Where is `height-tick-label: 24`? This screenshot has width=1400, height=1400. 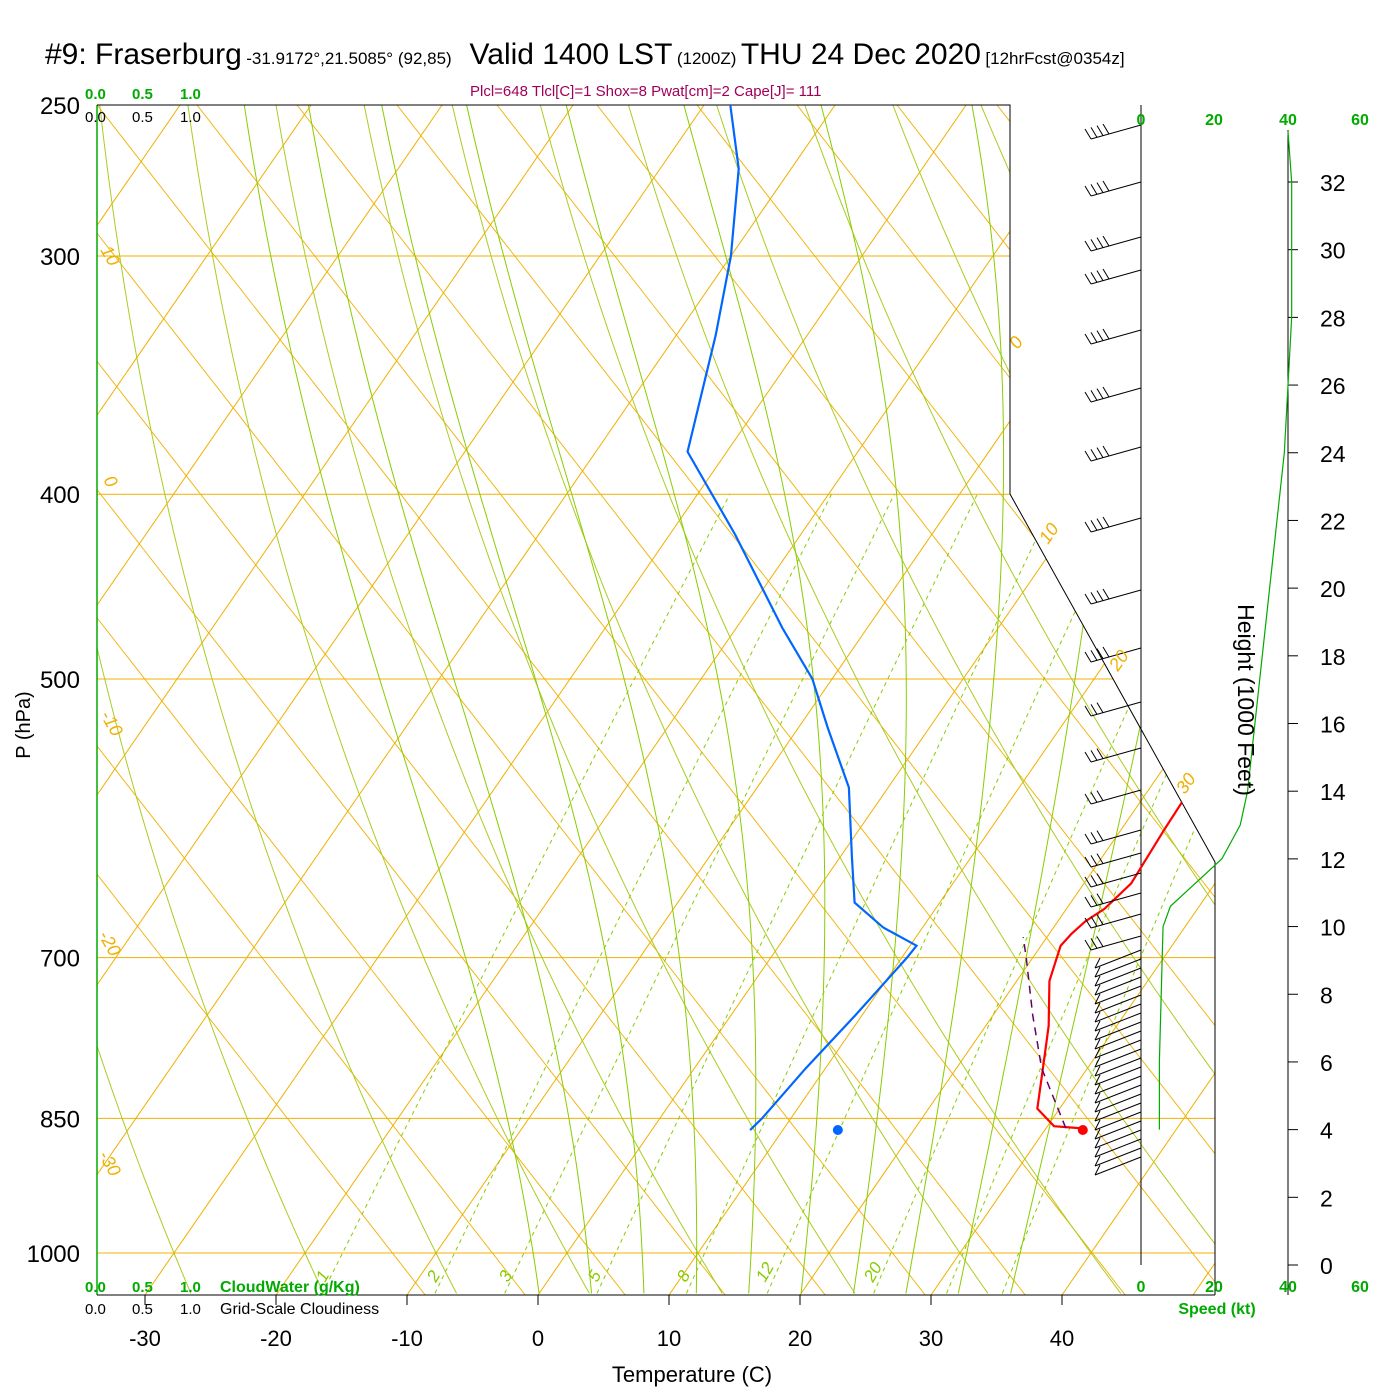
height-tick-label: 24 is located at coordinates (1333, 454).